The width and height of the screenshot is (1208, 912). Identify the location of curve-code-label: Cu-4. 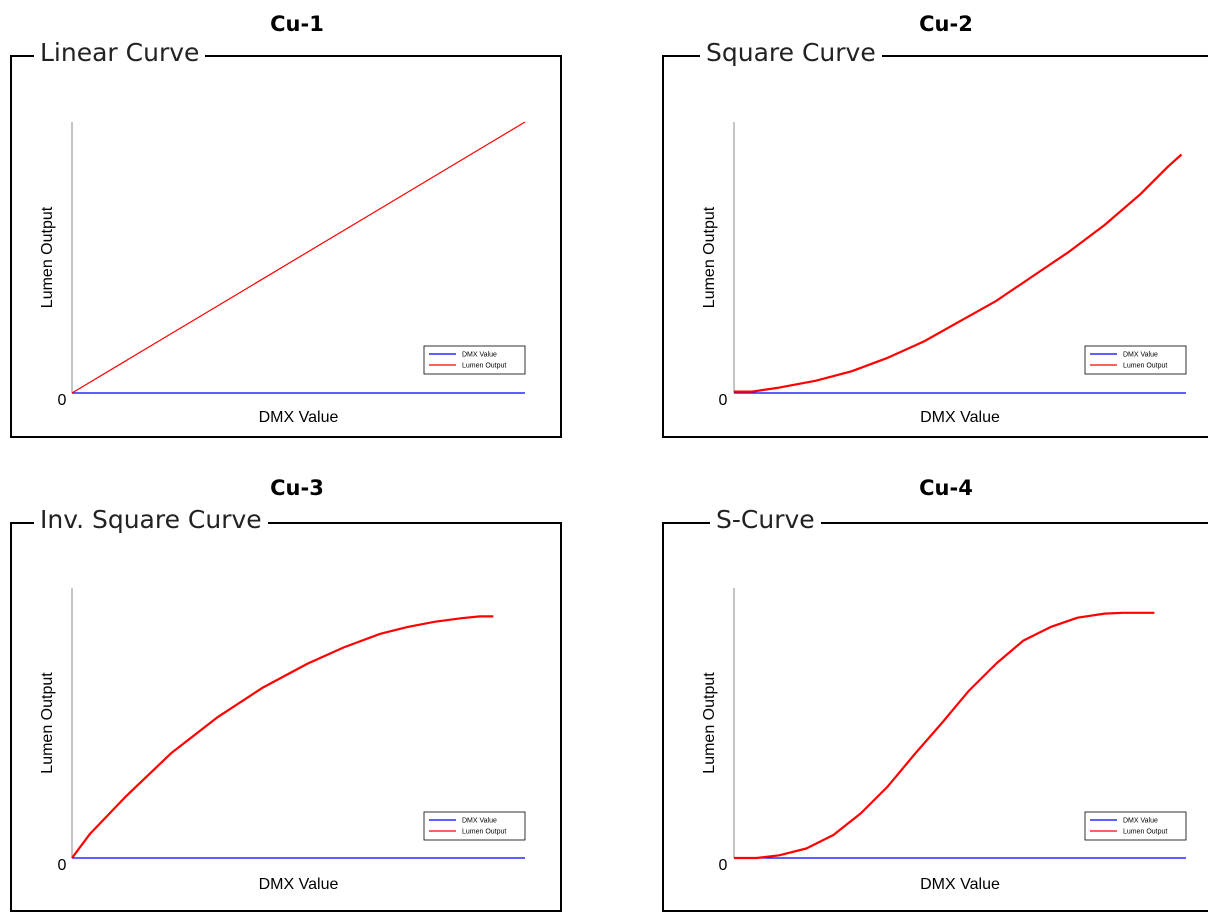
(946, 488).